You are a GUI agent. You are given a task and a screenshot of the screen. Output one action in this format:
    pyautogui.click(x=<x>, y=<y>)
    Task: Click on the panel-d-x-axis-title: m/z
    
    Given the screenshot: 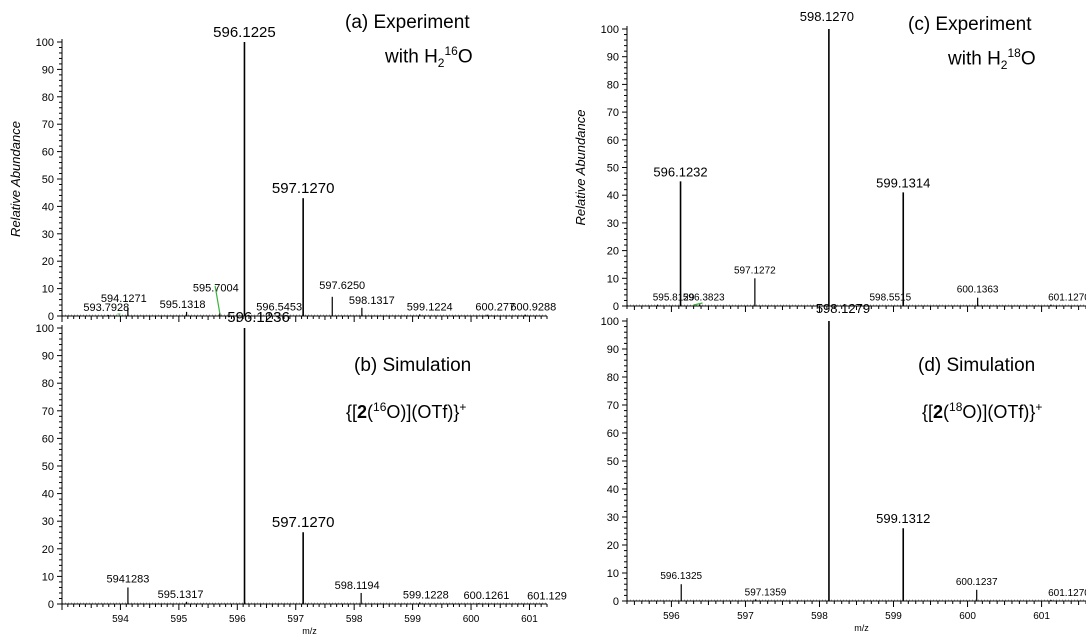 What is the action you would take?
    pyautogui.click(x=861, y=628)
    